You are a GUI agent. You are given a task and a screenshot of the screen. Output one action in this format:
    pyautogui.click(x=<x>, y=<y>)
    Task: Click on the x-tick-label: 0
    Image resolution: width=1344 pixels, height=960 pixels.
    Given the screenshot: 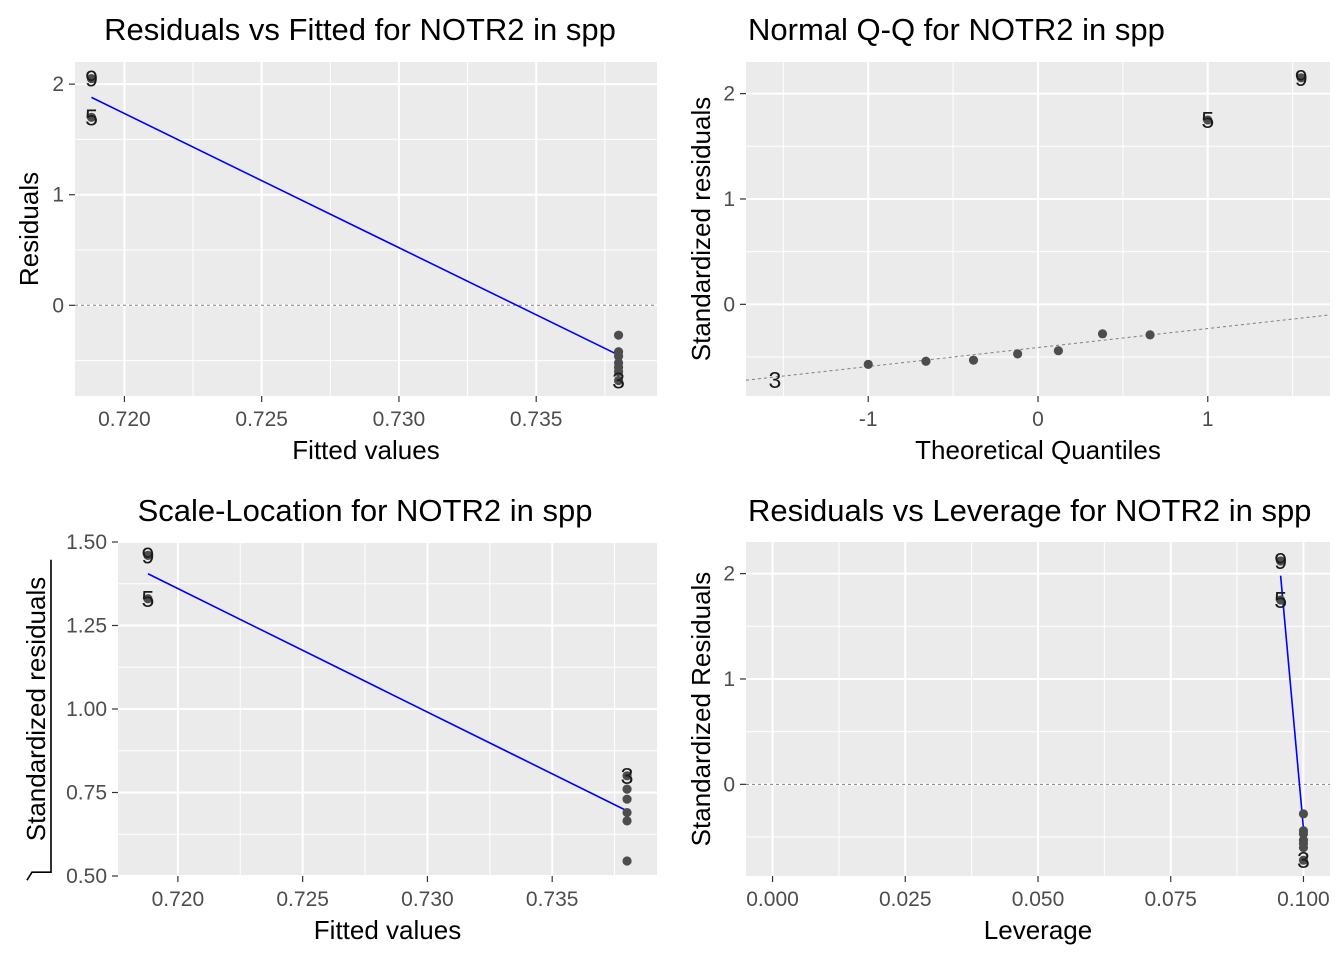 What is the action you would take?
    pyautogui.click(x=1038, y=419)
    